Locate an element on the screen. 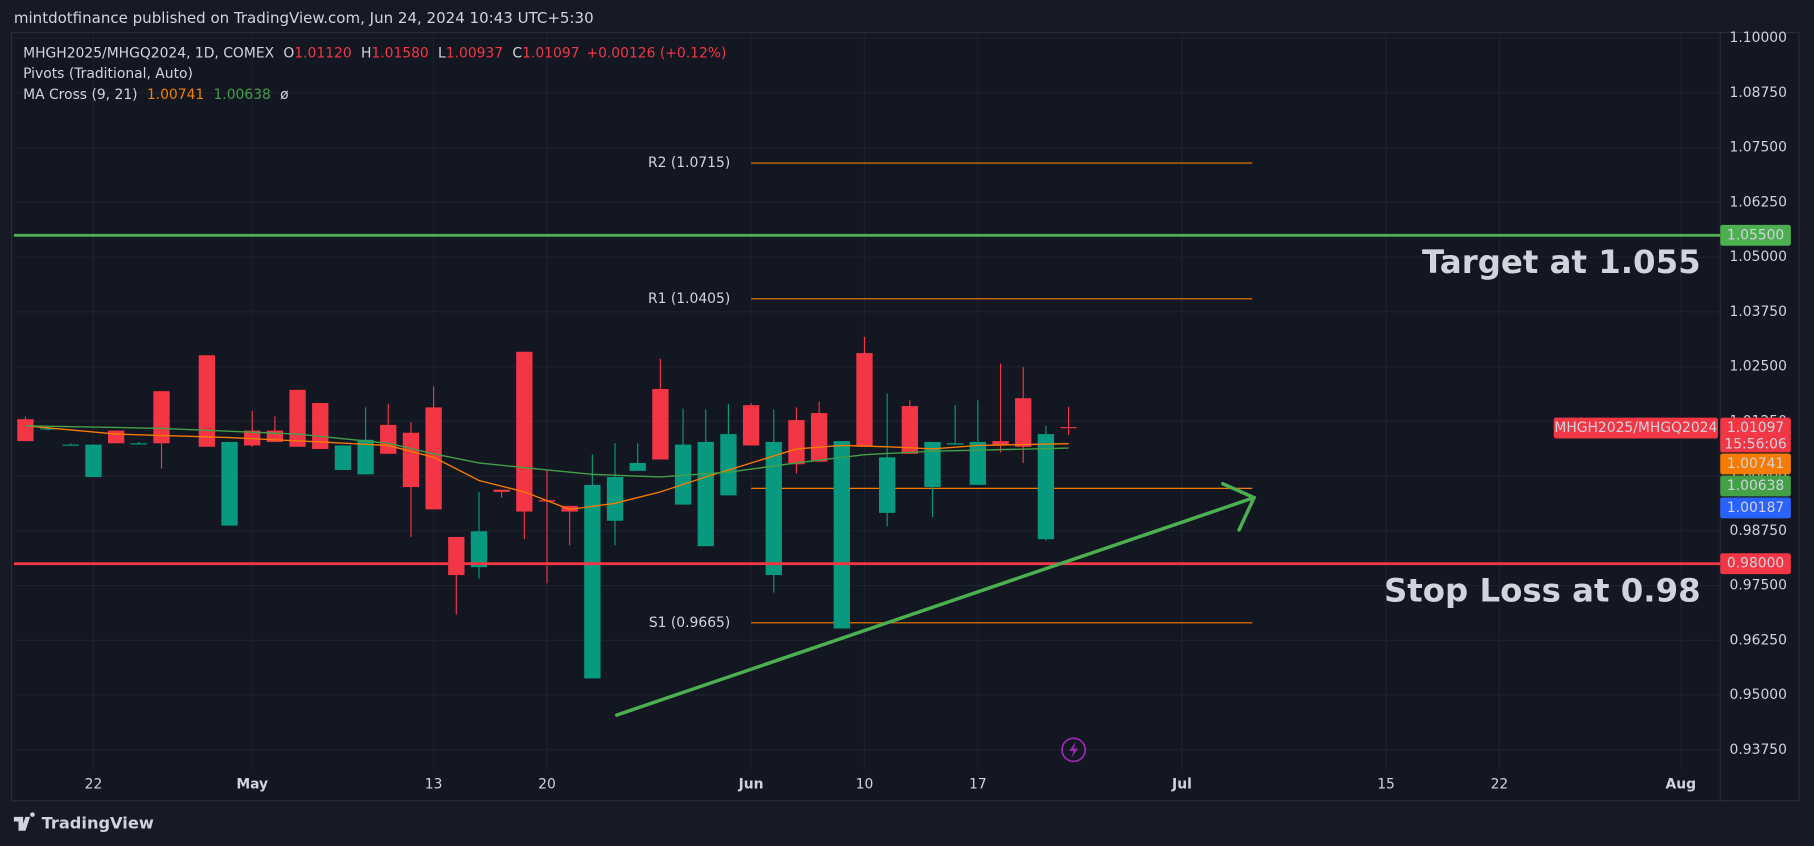  symbol-tag-label: MHGH2025/MHGQ2024 is located at coordinates (1635, 428).